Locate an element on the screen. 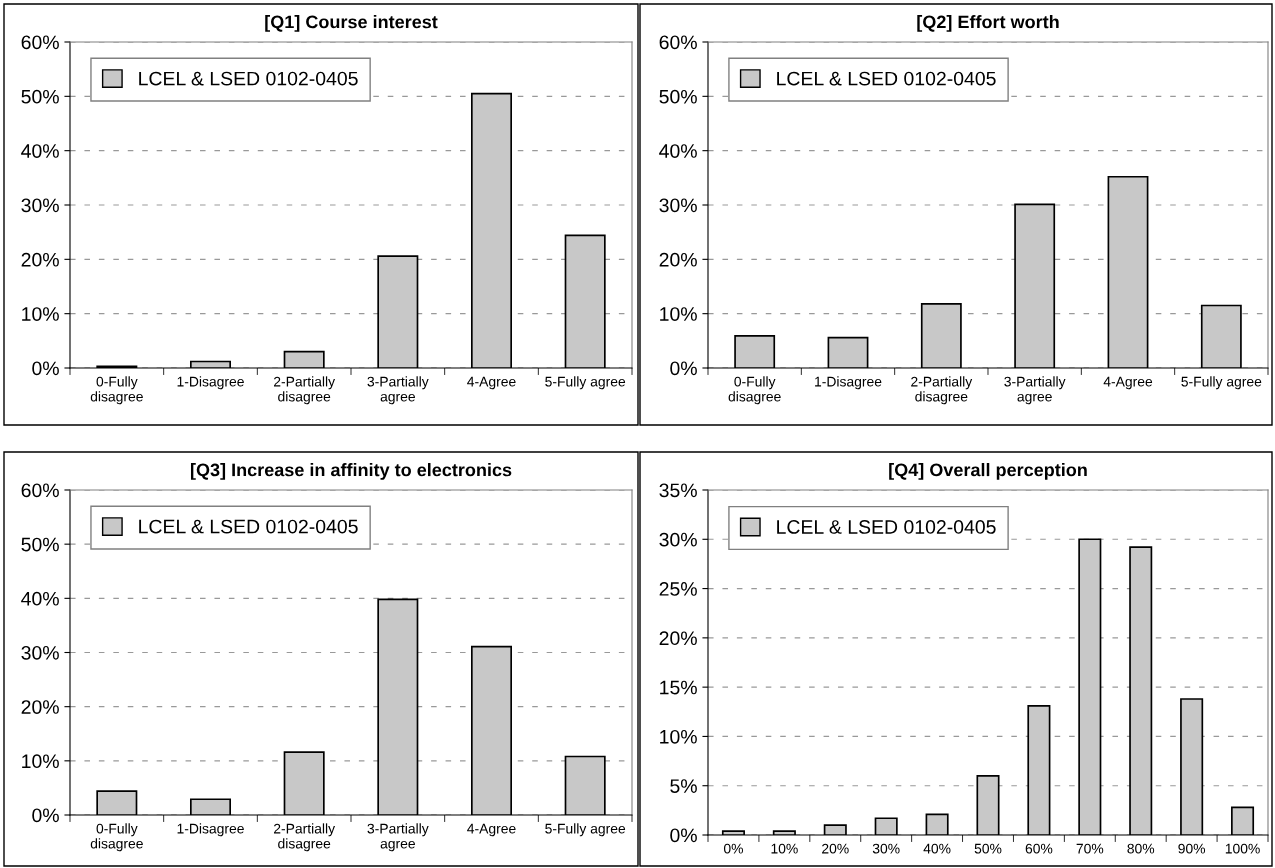 Image resolution: width=1275 pixels, height=868 pixels. x-tick-label: 80% is located at coordinates (1141, 848).